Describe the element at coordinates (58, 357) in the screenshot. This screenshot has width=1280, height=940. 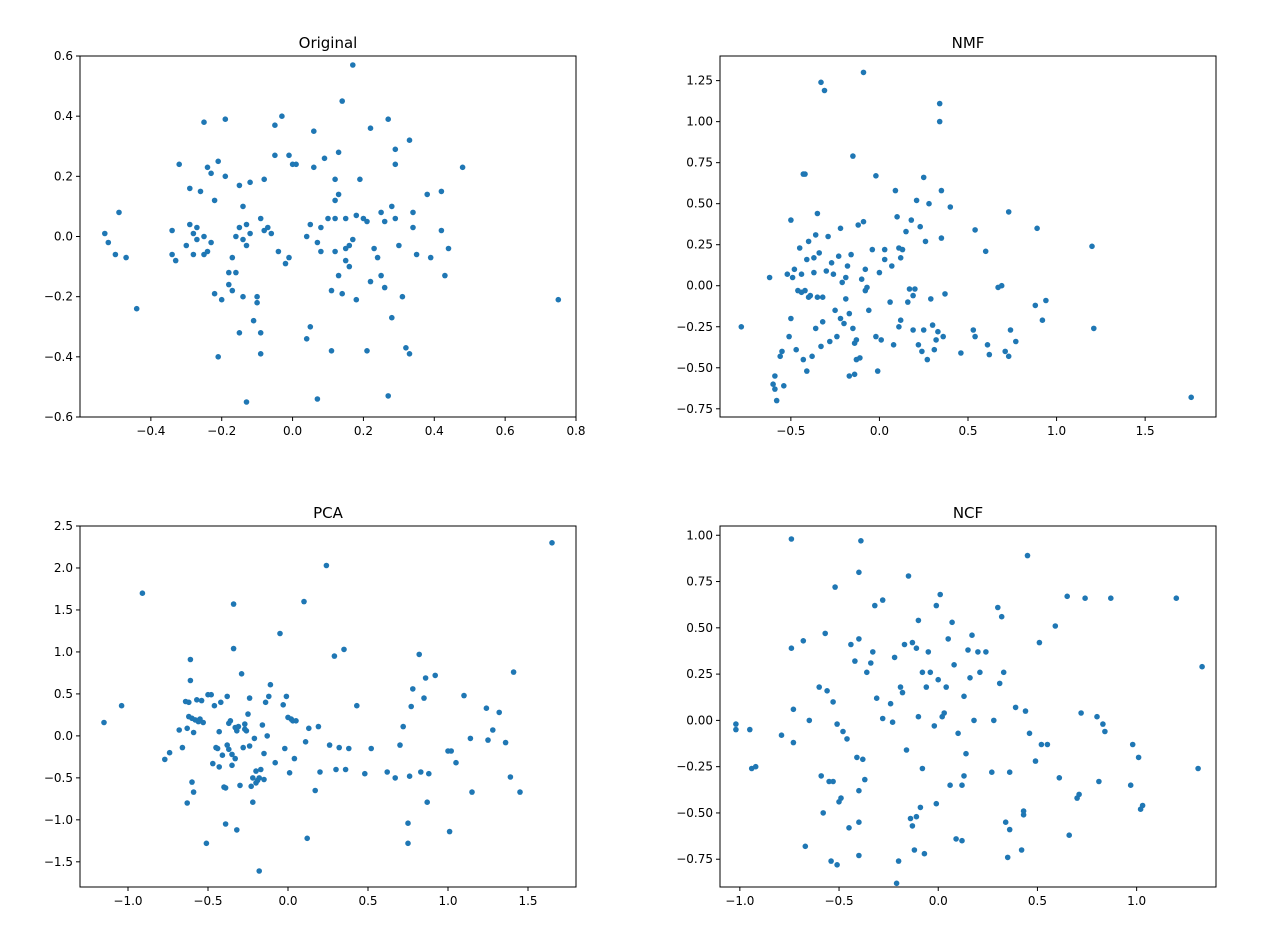
I see `y-tick-label: −0.4` at that location.